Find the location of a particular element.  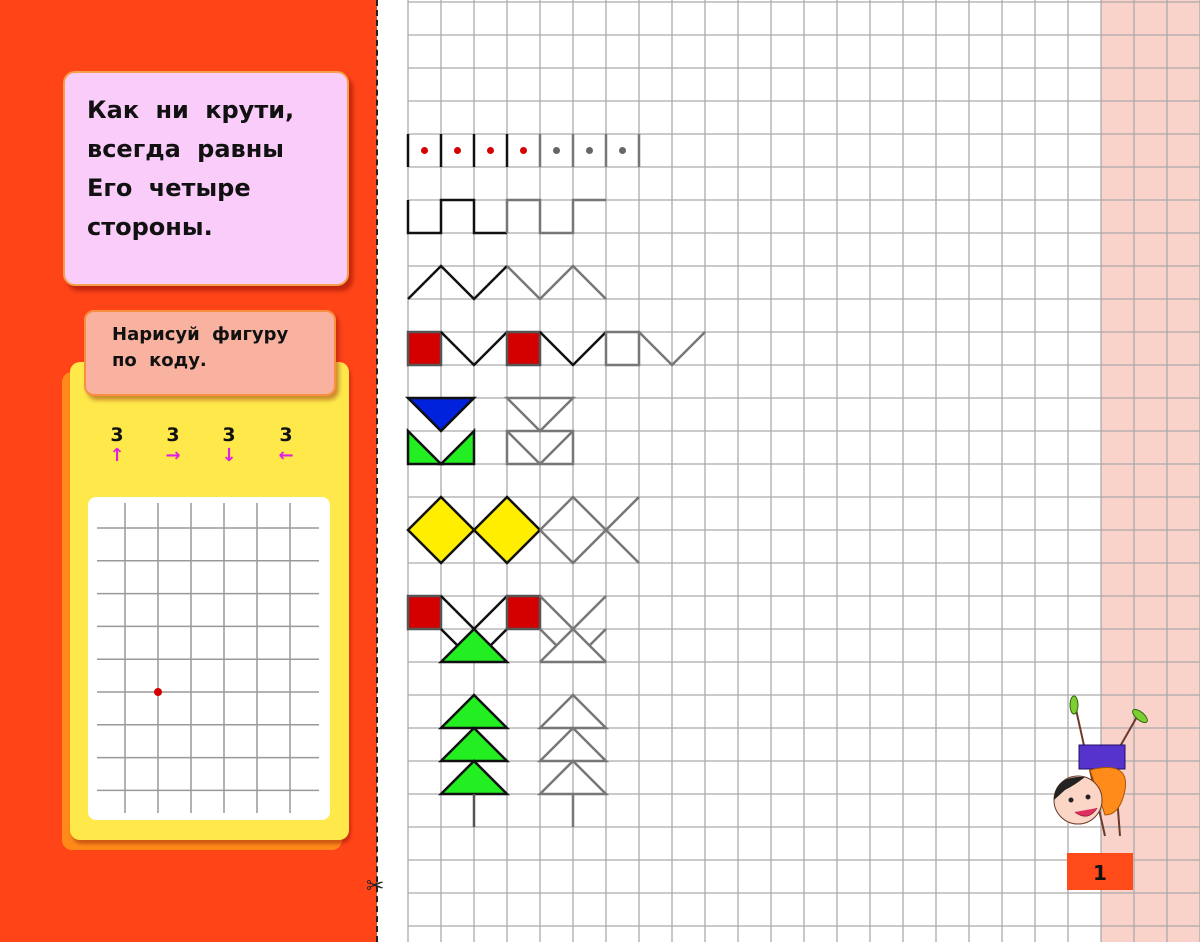

arrow-left-icon: ← is located at coordinates (286, 455).